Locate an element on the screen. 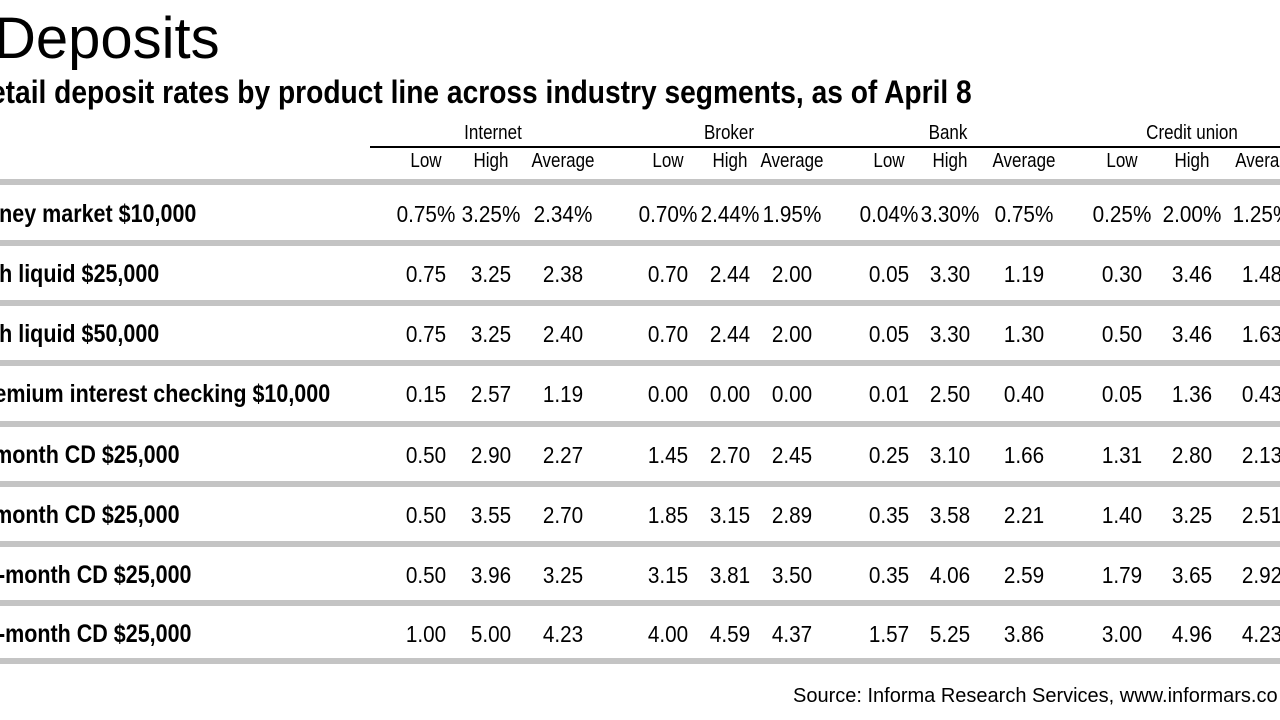 This screenshot has height=720, width=1280. rate-cell: 0.15 is located at coordinates (426, 394).